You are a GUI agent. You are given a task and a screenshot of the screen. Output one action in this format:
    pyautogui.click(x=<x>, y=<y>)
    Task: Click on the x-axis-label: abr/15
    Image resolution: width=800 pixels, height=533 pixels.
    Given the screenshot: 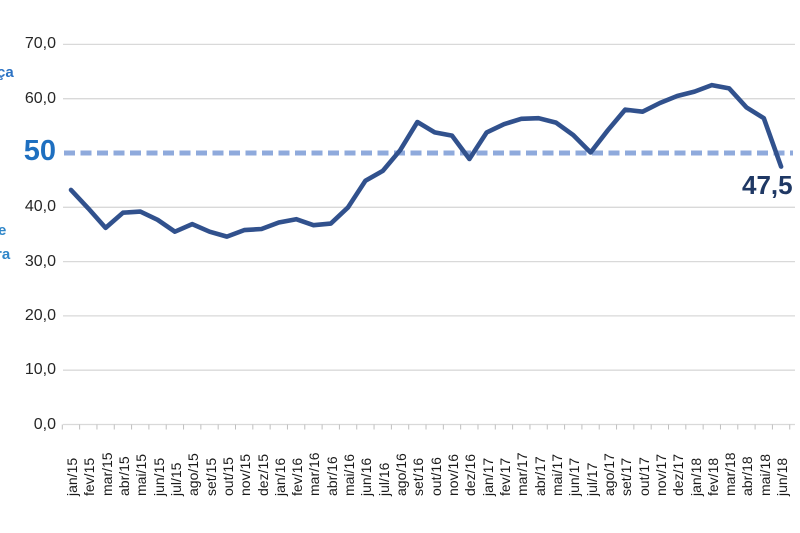 What is the action you would take?
    pyautogui.click(x=123, y=476)
    